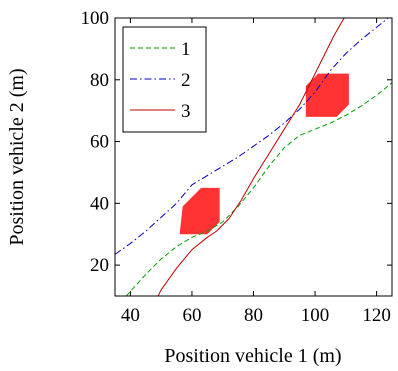 The image size is (398, 371). Describe the element at coordinates (252, 356) in the screenshot. I see `x-axis-label: Position vehicle 1 (m)` at that location.